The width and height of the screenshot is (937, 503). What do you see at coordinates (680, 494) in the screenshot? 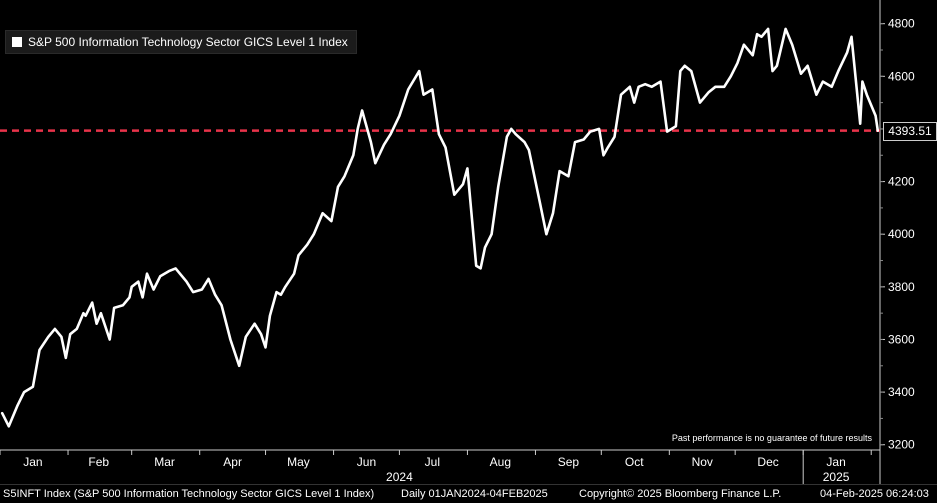
I see `footer-copyright: Copyright© 2025 Bloomberg Finance L.P.` at bounding box center [680, 494].